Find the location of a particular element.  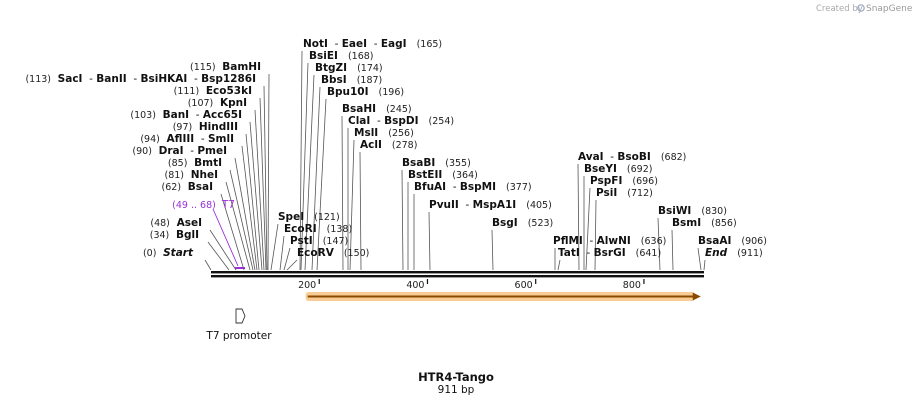

enzyme-bsobi: BsoBI is located at coordinates (633, 157).